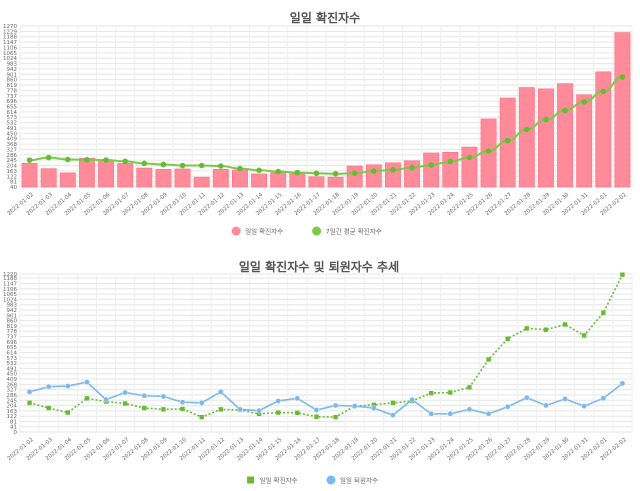 This screenshot has height=491, width=640. Describe the element at coordinates (12, 332) in the screenshot. I see `y-tick-label: 778` at that location.